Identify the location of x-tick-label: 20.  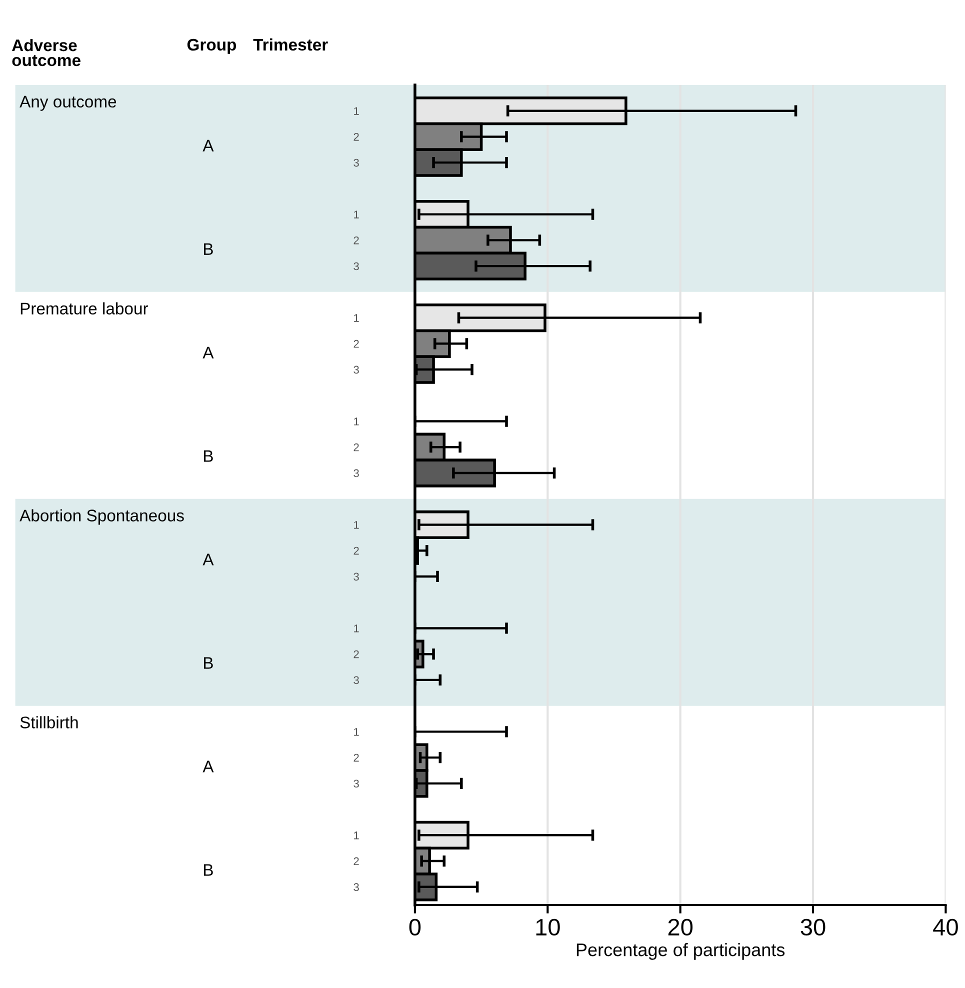
(680, 927).